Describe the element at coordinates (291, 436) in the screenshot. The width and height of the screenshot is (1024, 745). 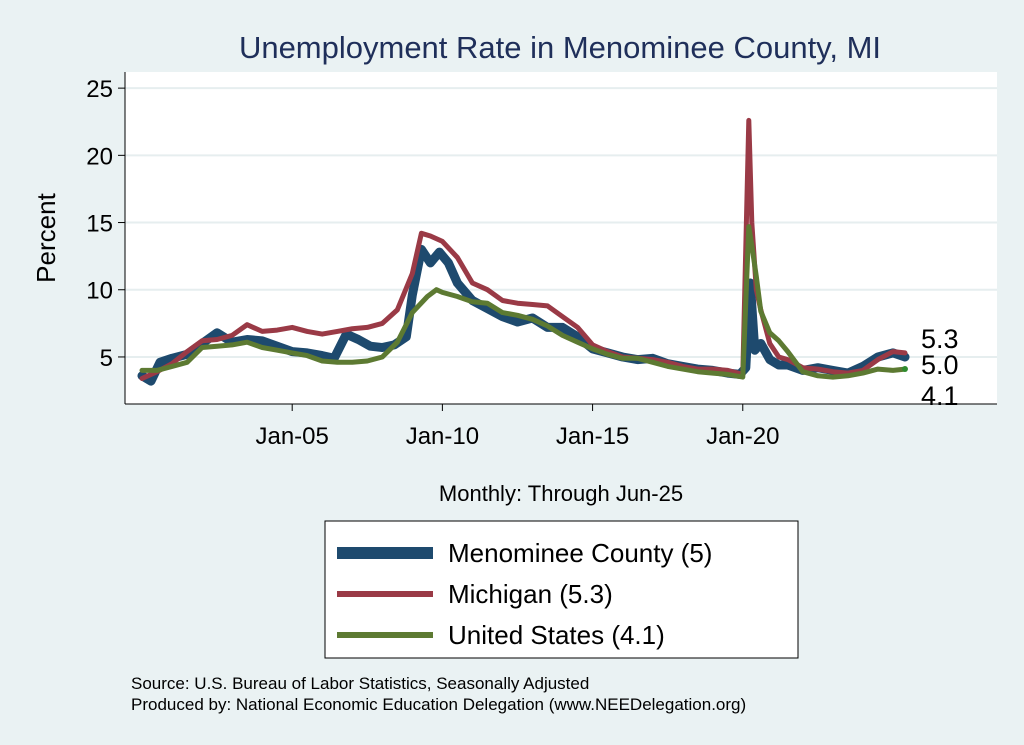
I see `x-tick-label: Jan-05` at that location.